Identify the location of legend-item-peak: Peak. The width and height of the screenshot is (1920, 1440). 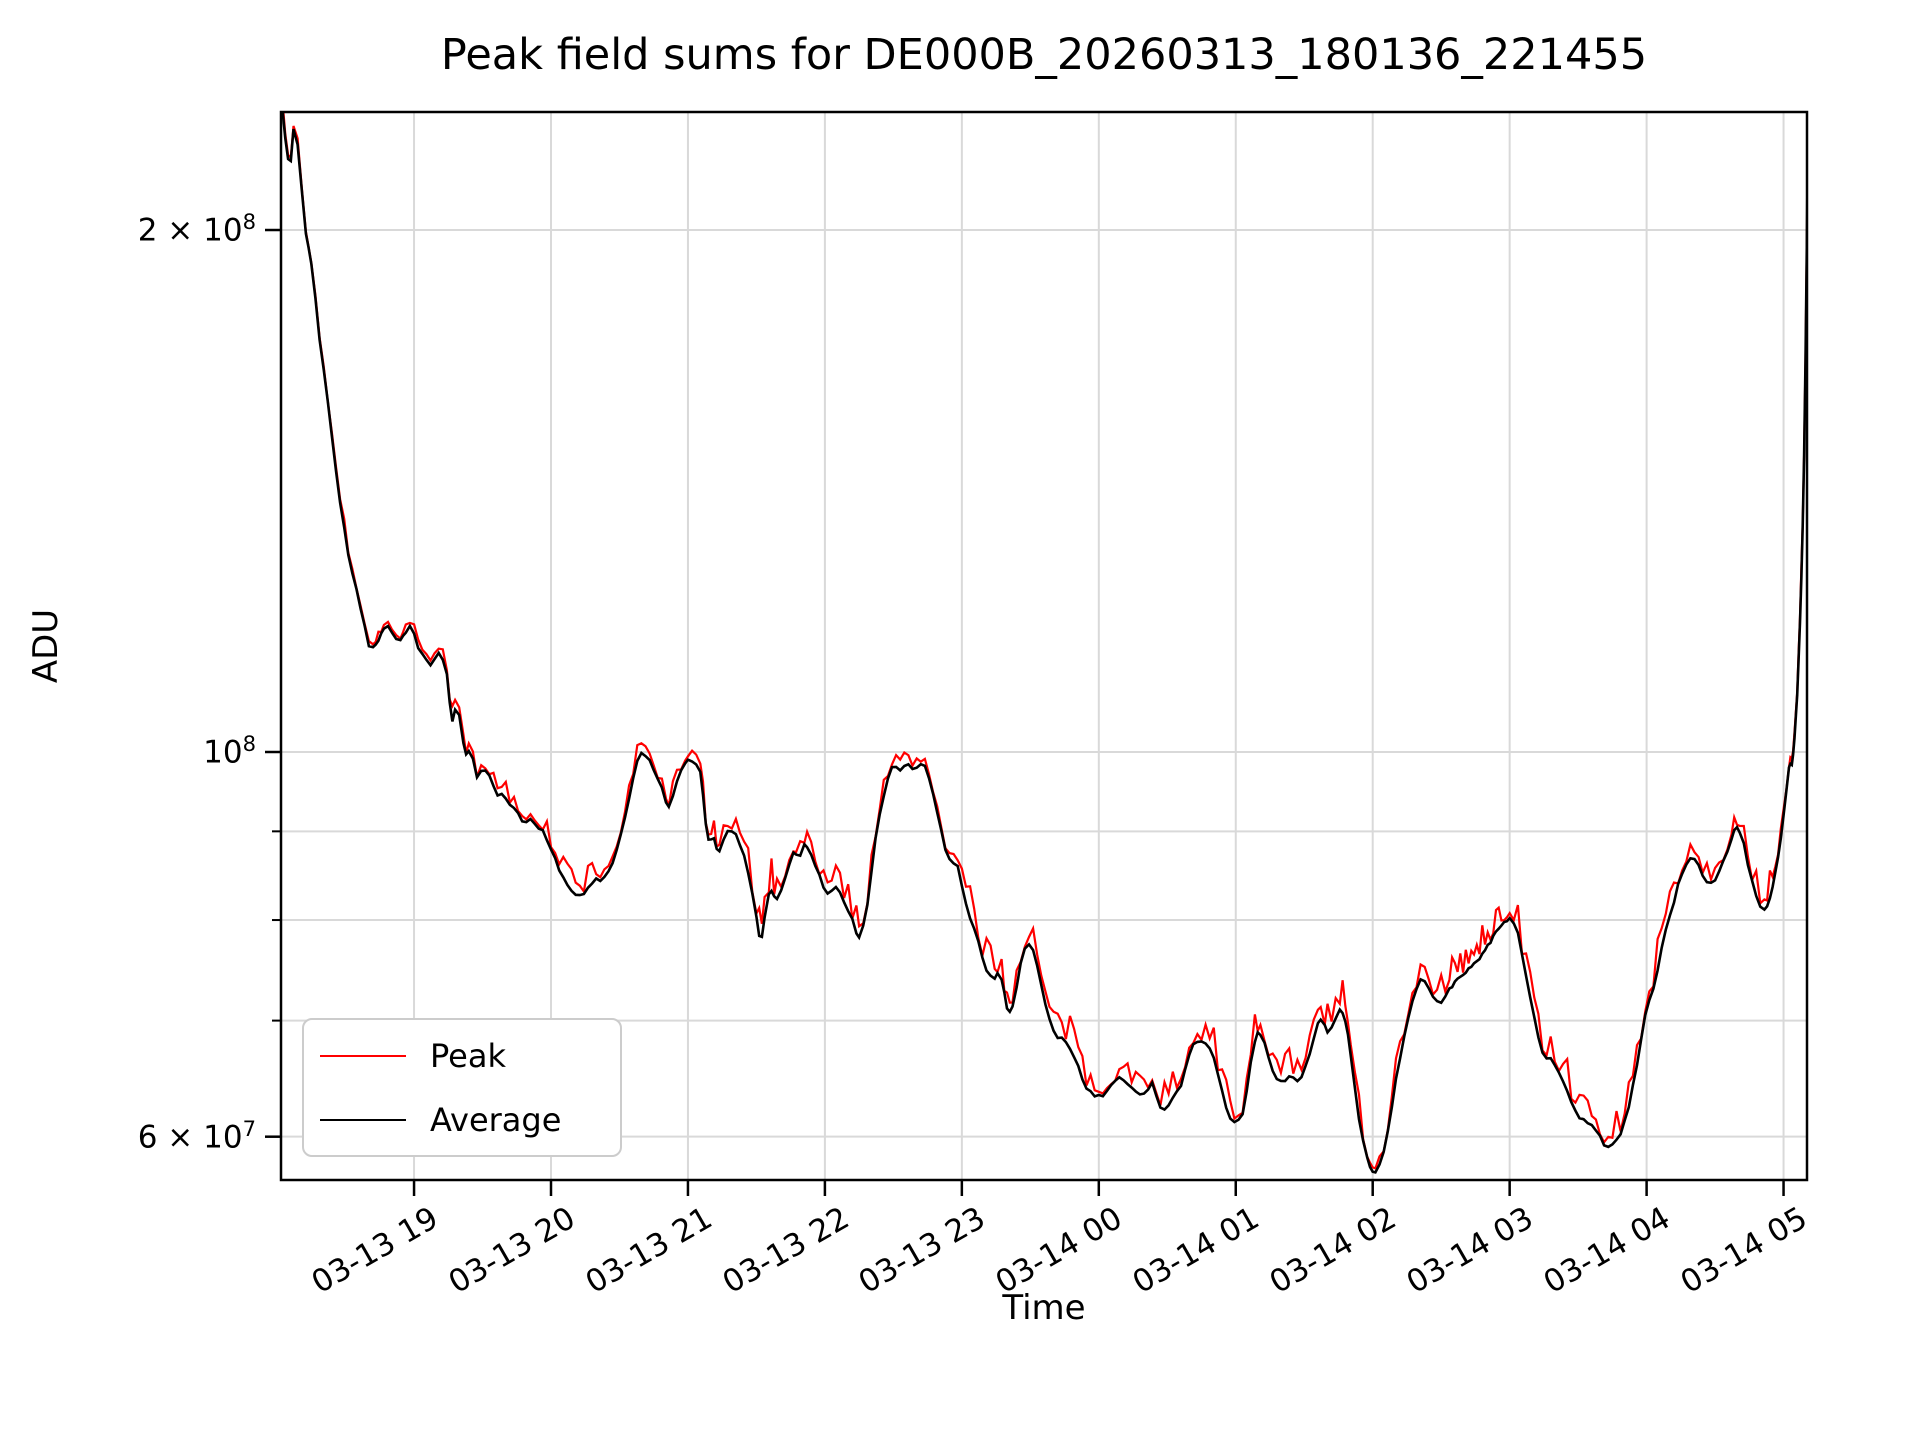
(470, 1056).